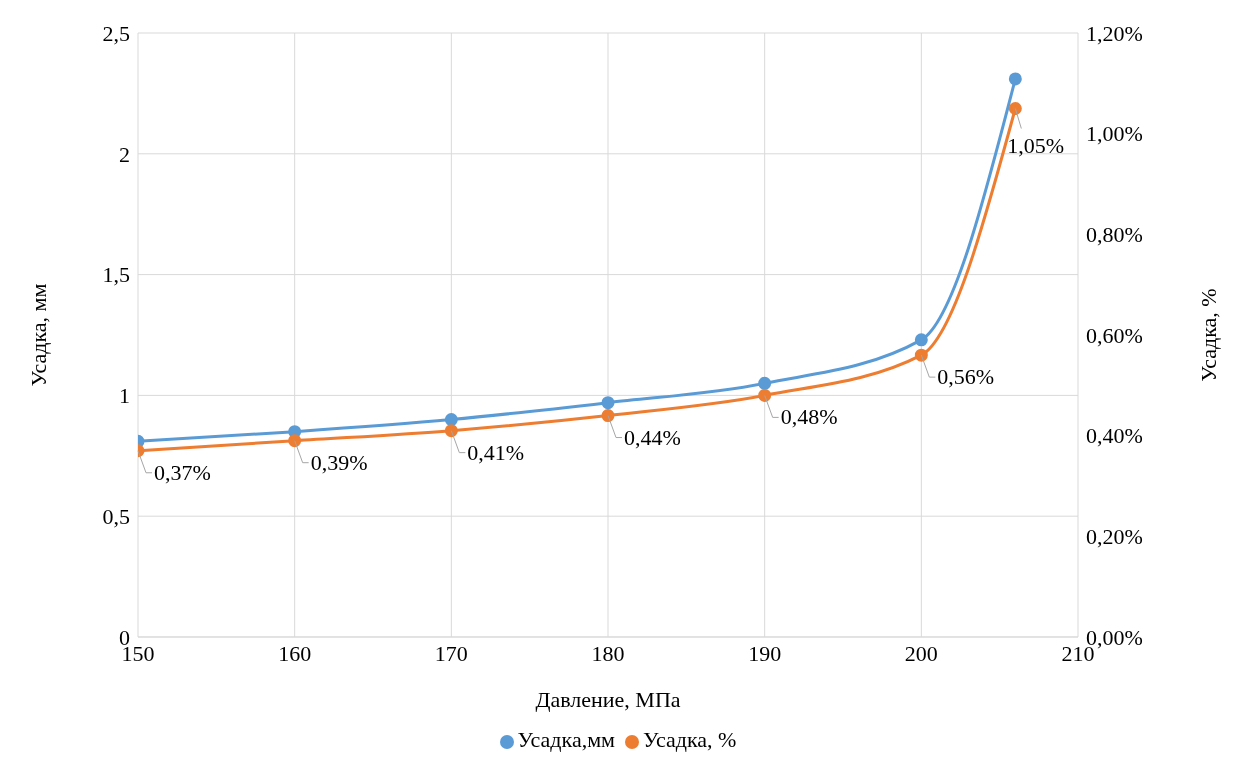  Describe the element at coordinates (966, 377) in the screenshot. I see `data-label: 0,56%` at that location.